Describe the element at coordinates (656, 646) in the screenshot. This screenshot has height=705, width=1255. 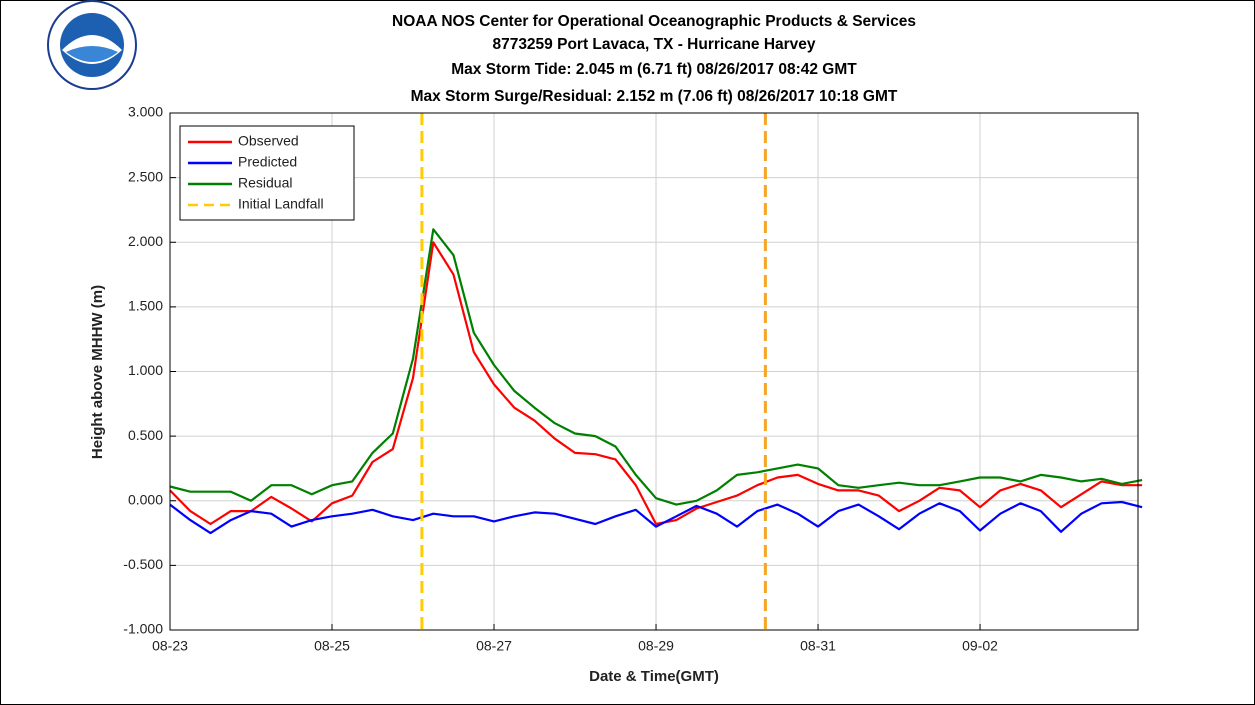
I see `x-tick-label: 08-29` at that location.